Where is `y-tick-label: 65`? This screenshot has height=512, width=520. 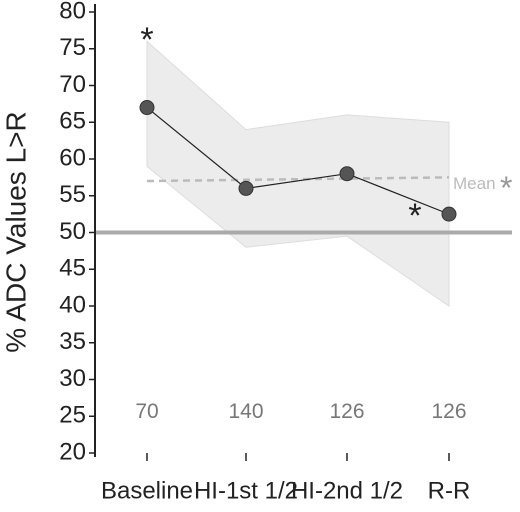
y-tick-label: 65 is located at coordinates (72, 121).